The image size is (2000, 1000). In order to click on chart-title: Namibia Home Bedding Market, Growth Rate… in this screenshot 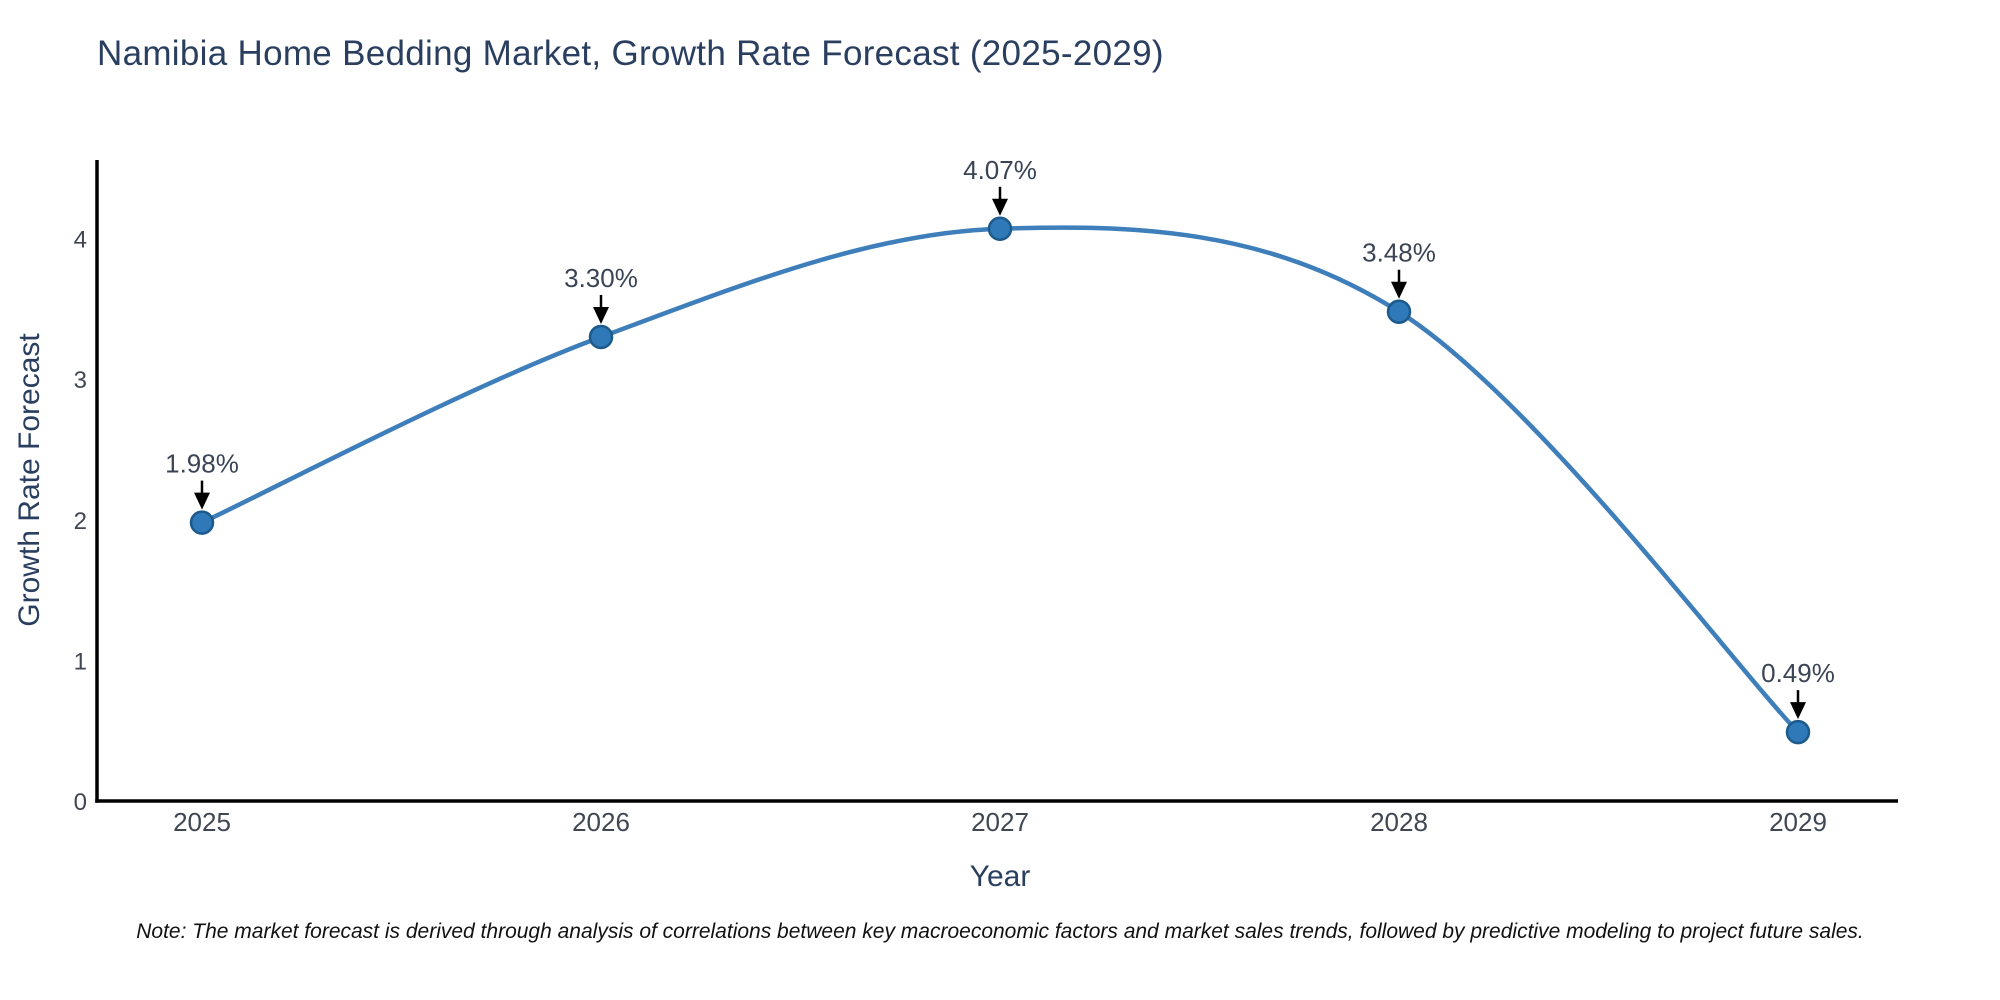, I will do `click(630, 53)`.